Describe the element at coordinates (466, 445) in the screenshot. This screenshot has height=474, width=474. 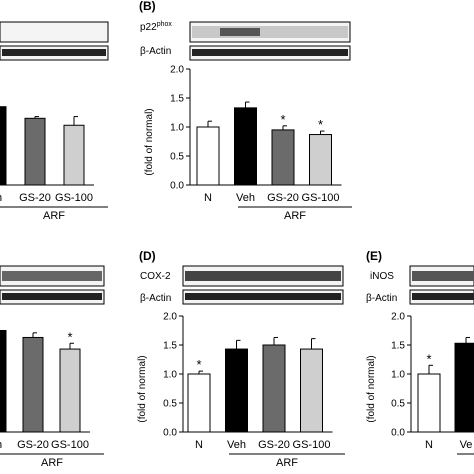
I see `x-tick-label-e: Ve` at that location.